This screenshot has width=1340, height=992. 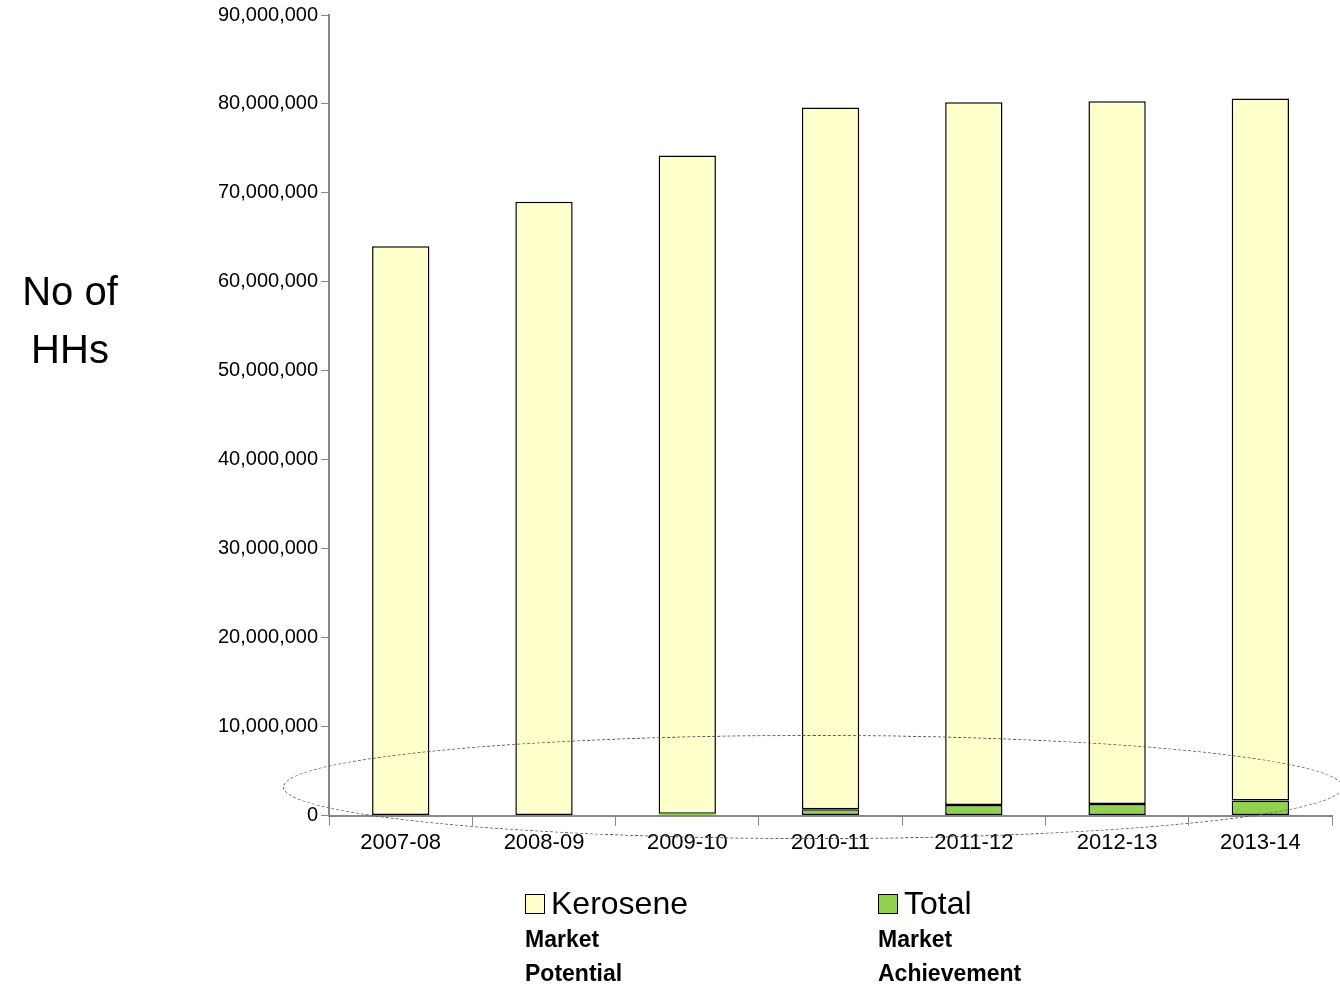 I want to click on legend-label: Total, so click(x=938, y=903).